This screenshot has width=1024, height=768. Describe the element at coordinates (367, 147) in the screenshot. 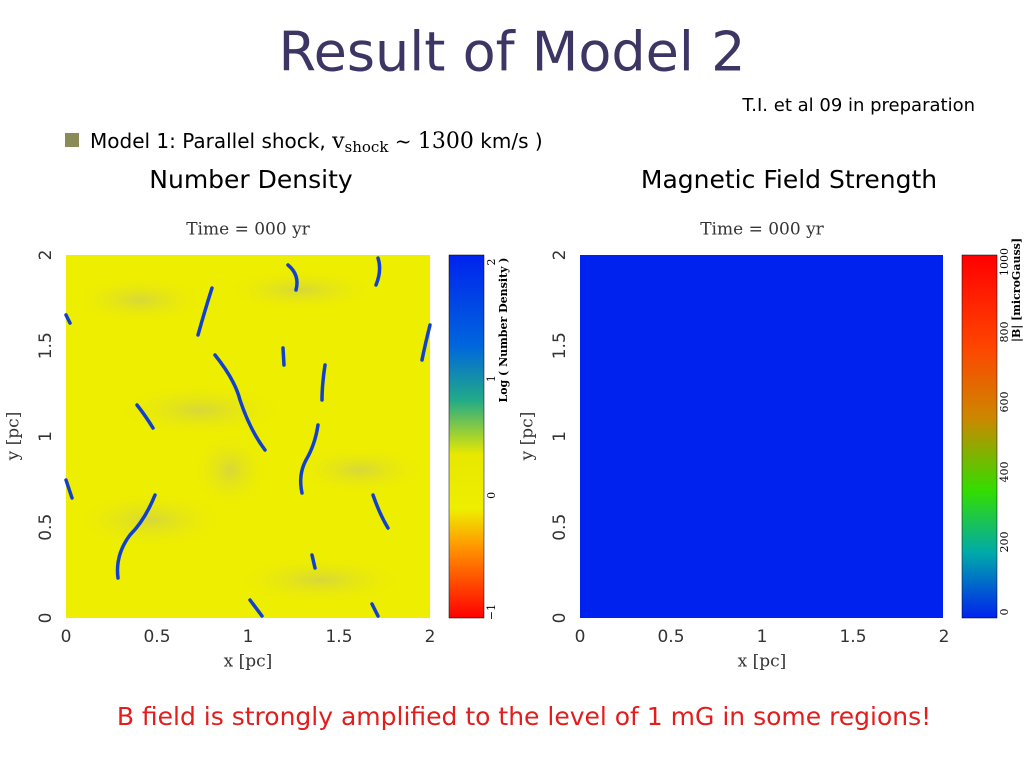

I see `bullet-subscript: shock` at that location.